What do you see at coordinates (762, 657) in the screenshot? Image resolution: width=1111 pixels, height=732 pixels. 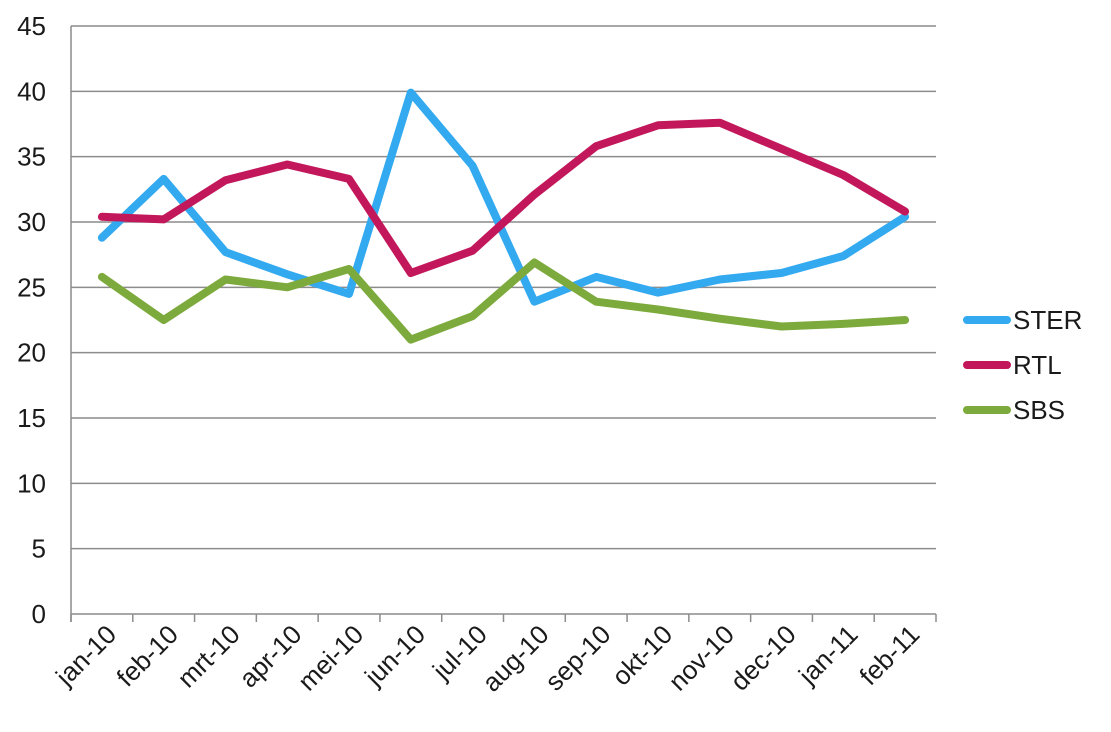 I see `x-tick-label: dec-10` at bounding box center [762, 657].